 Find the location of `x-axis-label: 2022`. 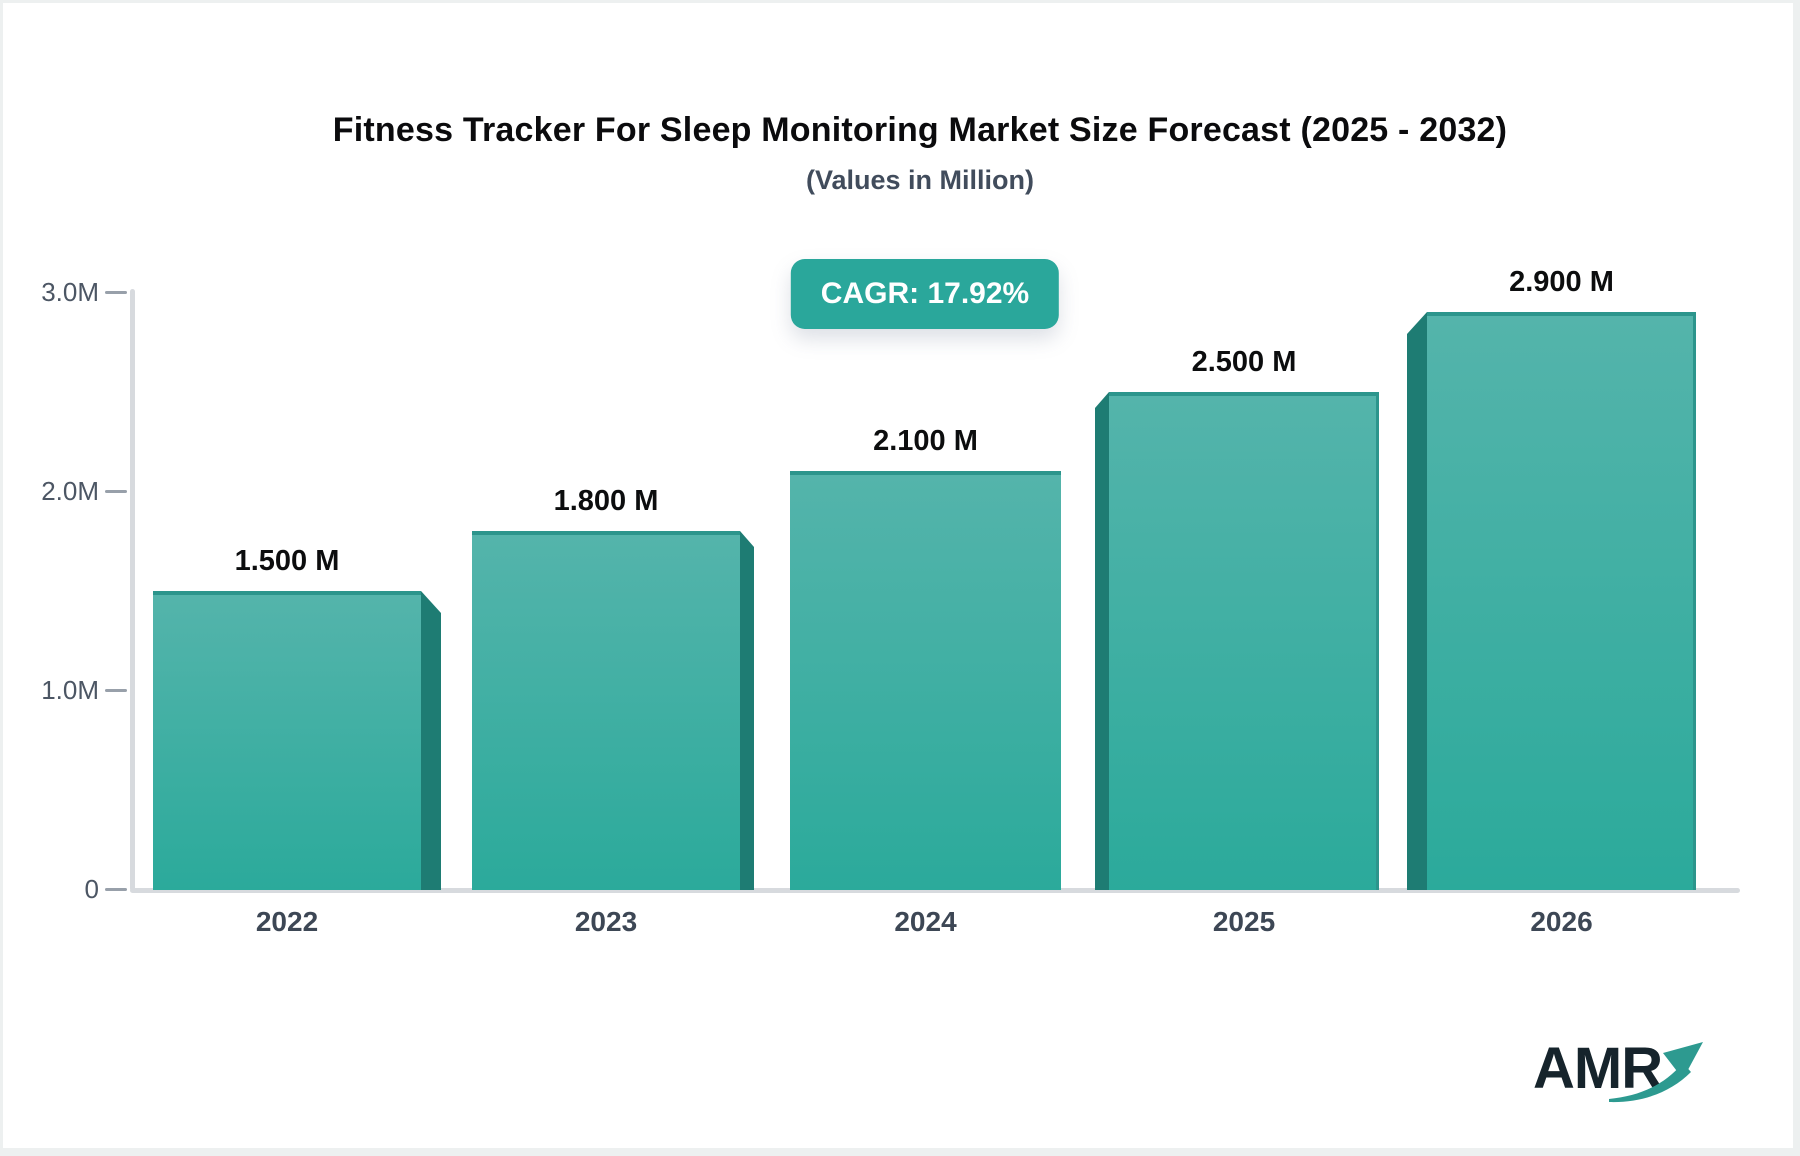

x-axis-label: 2022 is located at coordinates (287, 921).